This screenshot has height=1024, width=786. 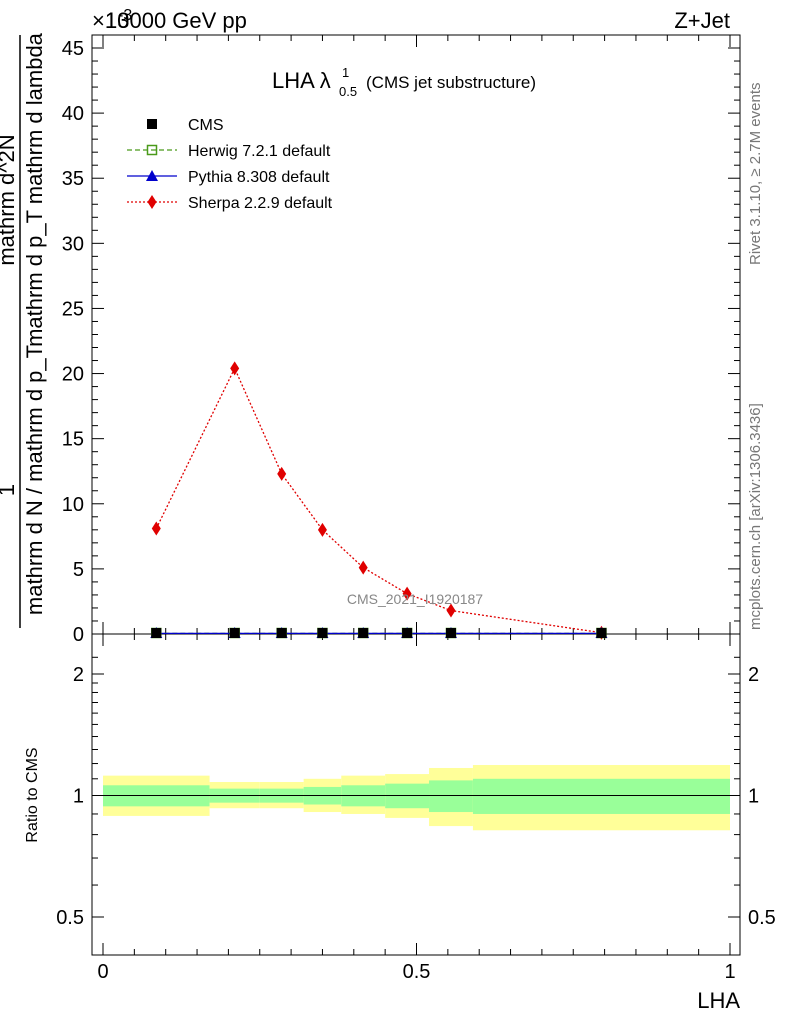 I want to click on exponent-label: ×10, so click(x=110, y=20).